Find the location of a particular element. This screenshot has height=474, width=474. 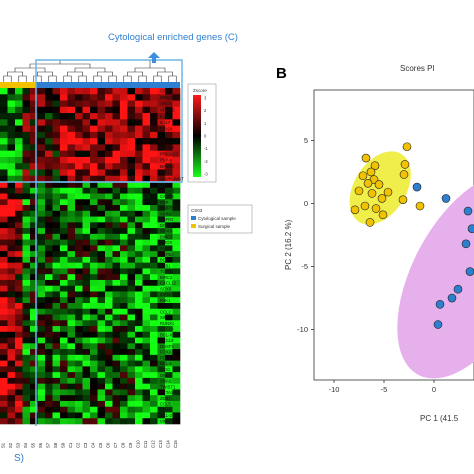

gene-label: AXIN2 is located at coordinates (166, 213).